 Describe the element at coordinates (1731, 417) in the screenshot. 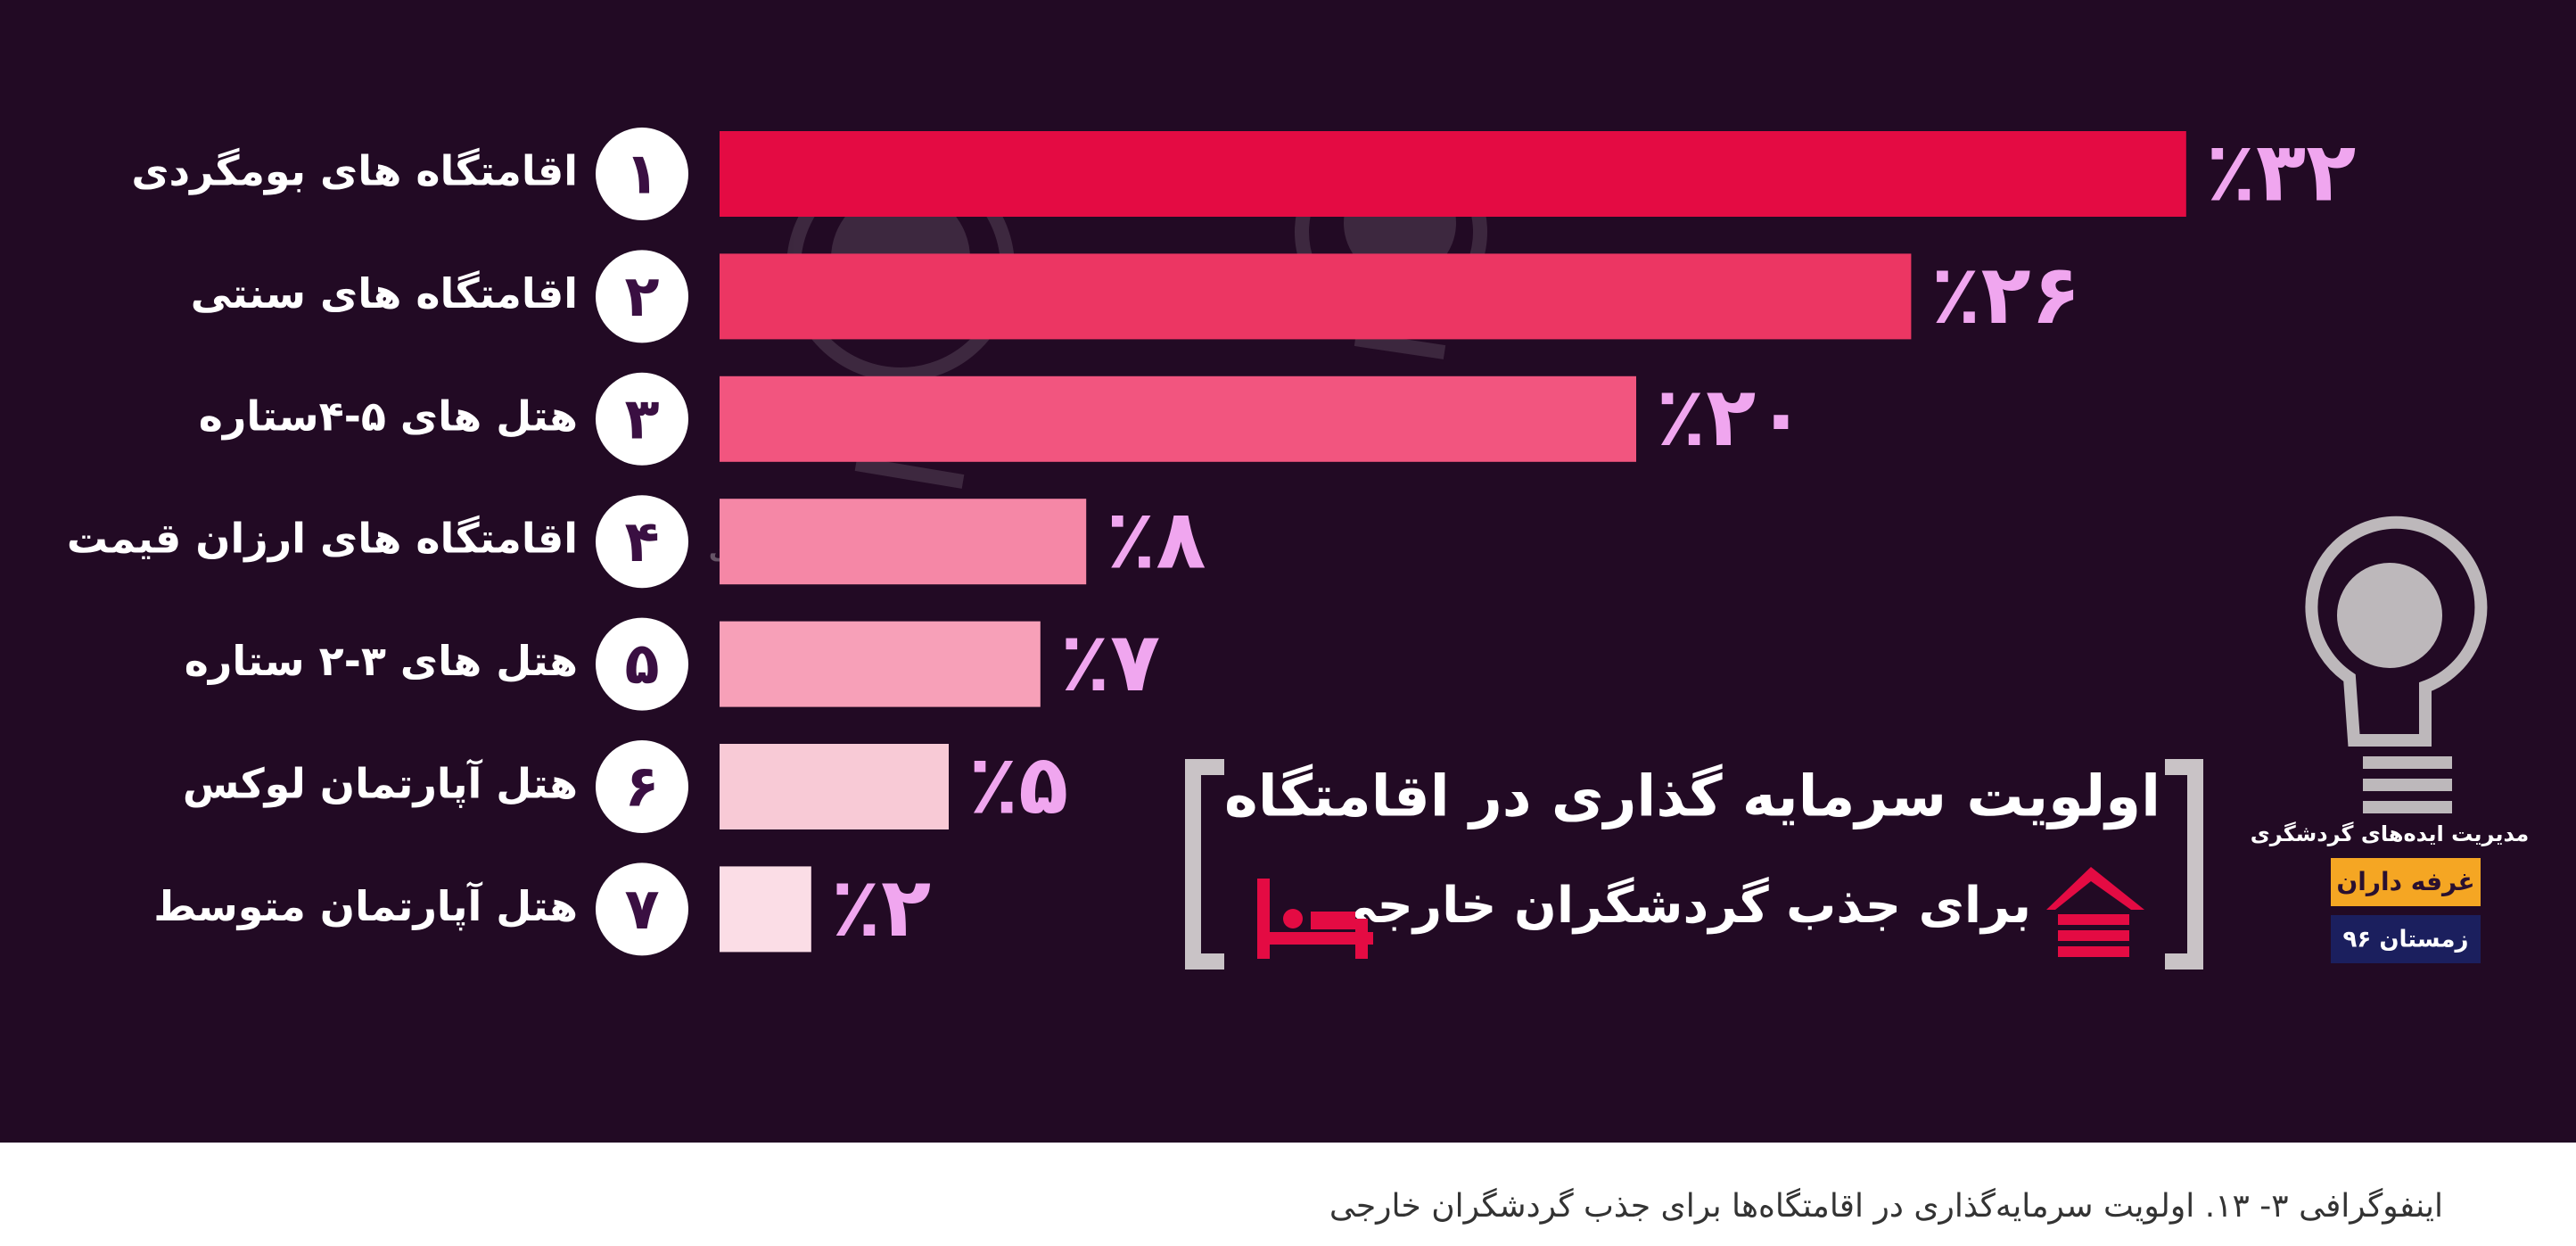

I see `value-label: ٪۲۰` at that location.